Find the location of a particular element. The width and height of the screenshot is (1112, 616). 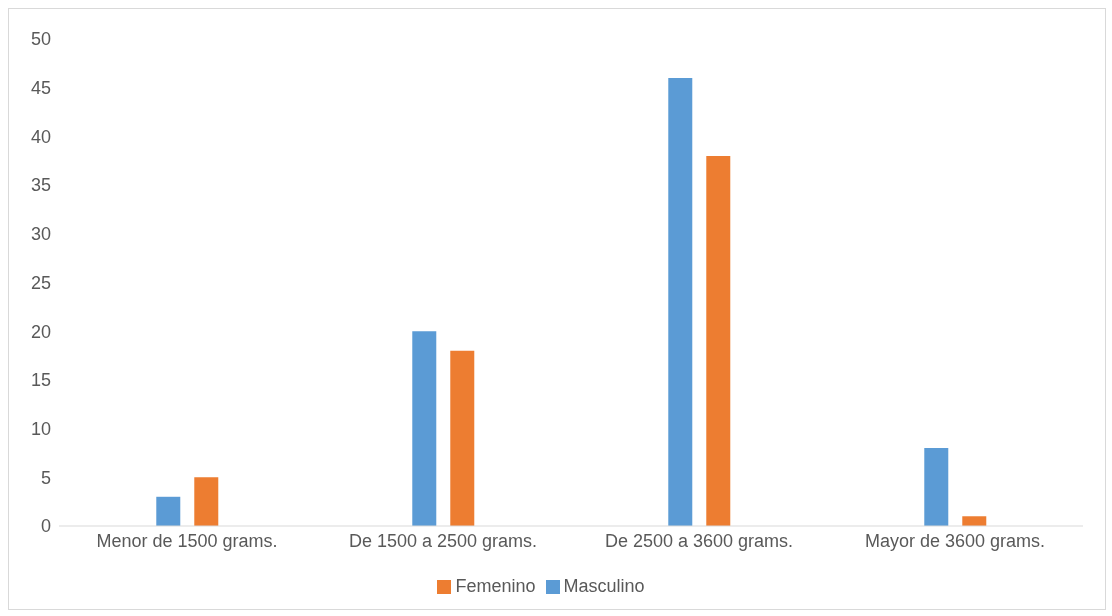

legend-label: Femenino is located at coordinates (495, 586).